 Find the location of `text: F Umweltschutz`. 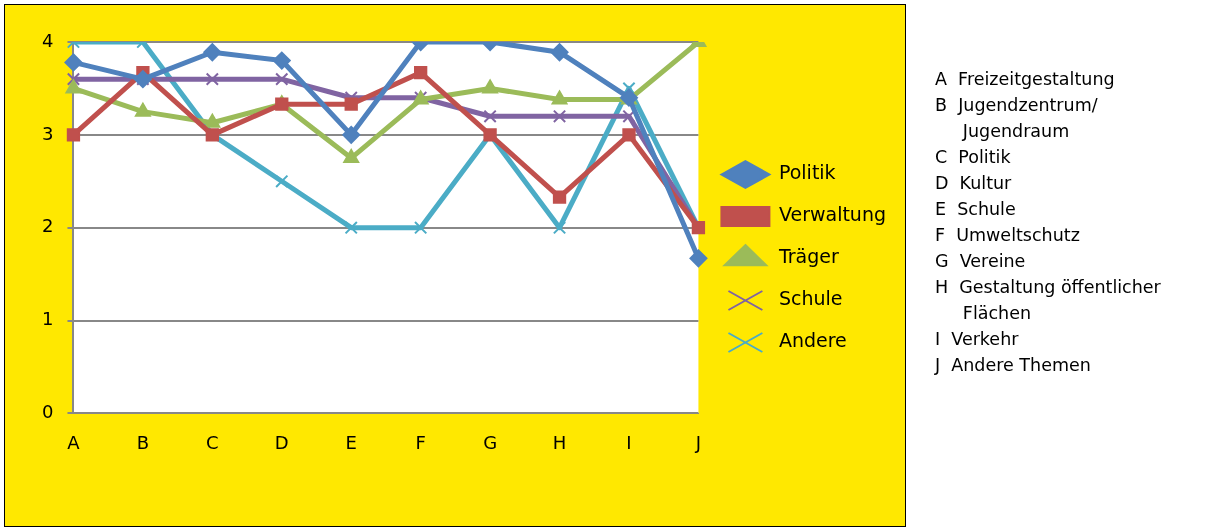

text: F Umweltschutz is located at coordinates (1008, 235).